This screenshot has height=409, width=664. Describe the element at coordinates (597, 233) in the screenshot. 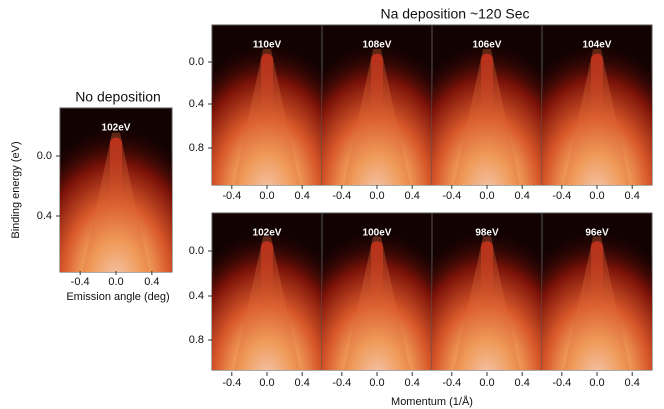

I see `panel-label: 96eV` at that location.